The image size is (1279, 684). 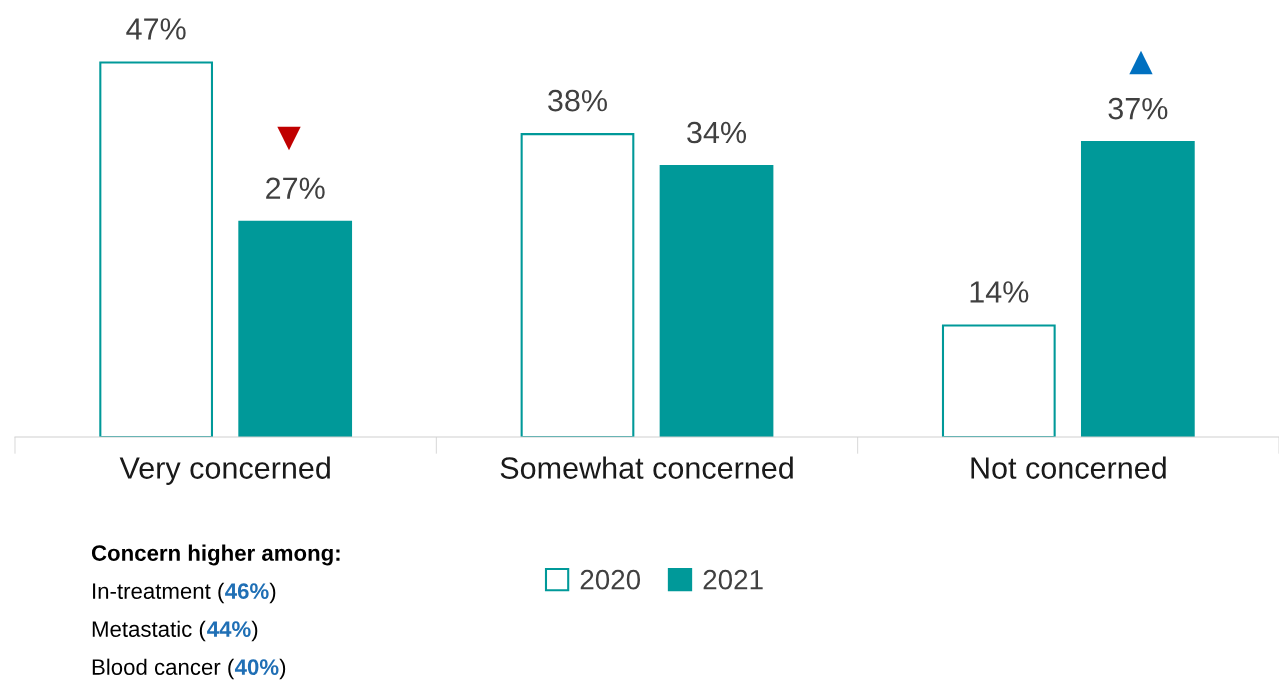 I want to click on x-tick-label: Not concerned, so click(x=1068, y=467).